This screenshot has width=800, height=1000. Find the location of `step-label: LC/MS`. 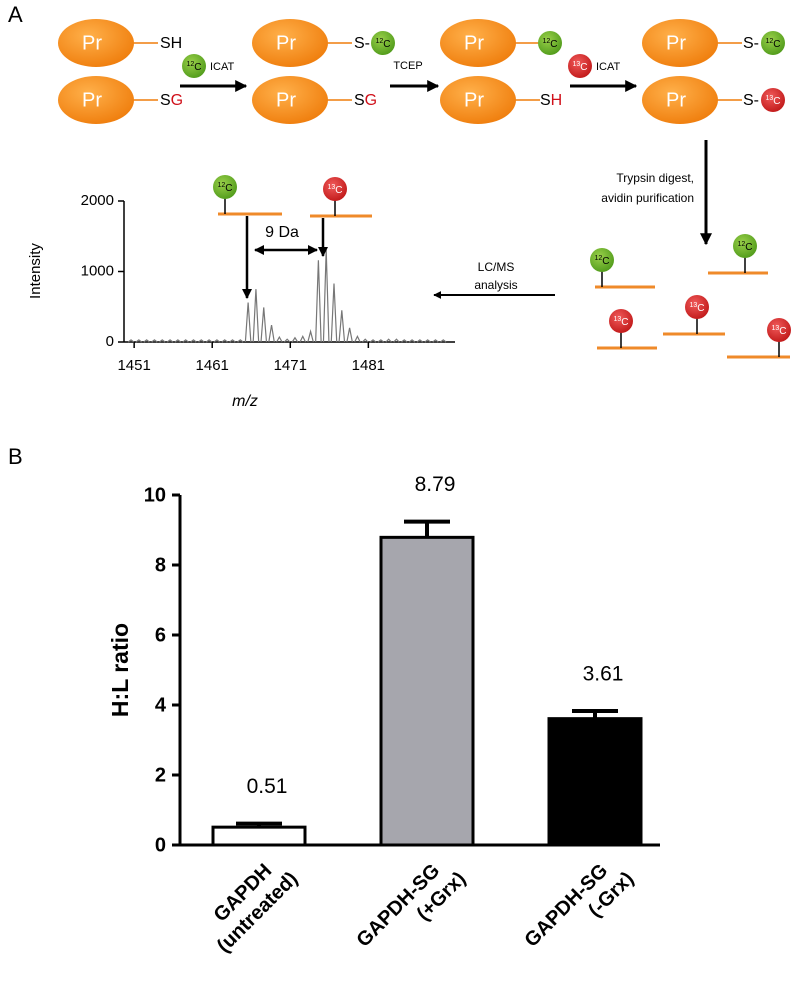

step-label: LC/MS is located at coordinates (496, 267).